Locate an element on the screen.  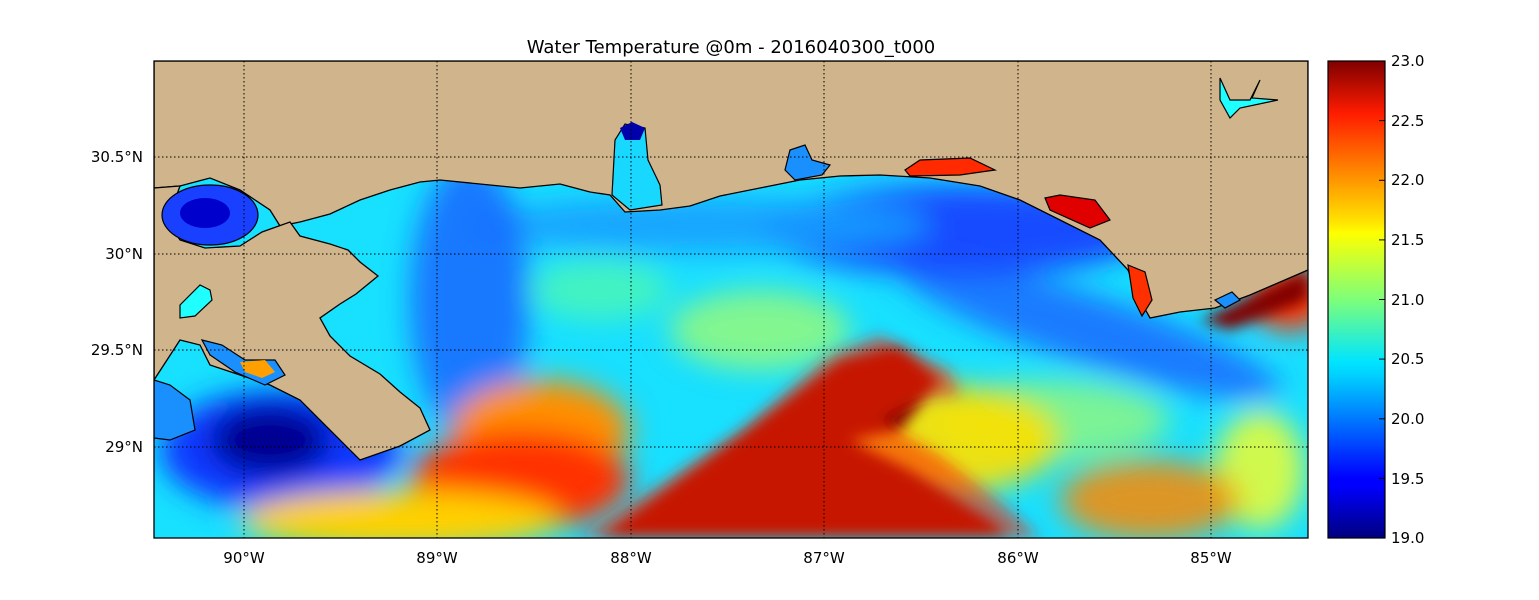
x-tick-labels: 90°W 89°W 88°W 87°W 86°W 85°W is located at coordinates (727, 558).